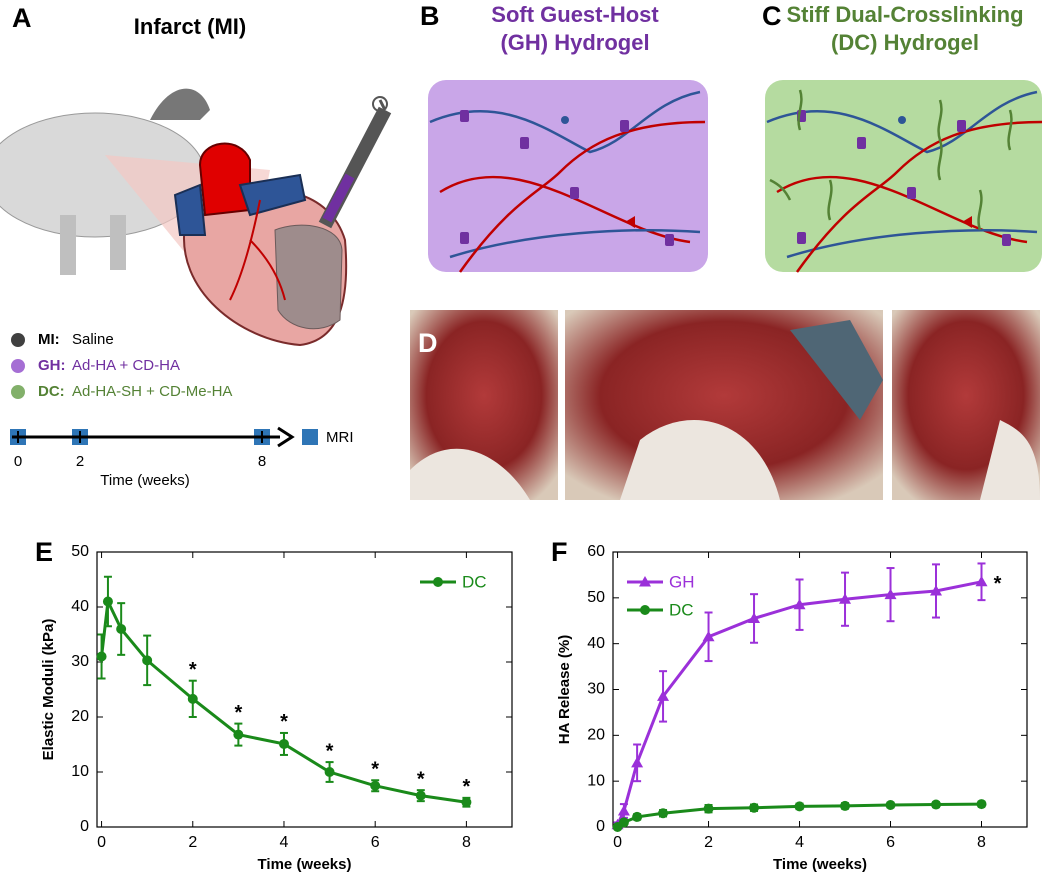 This screenshot has height=877, width=1050. Describe the element at coordinates (340, 437) in the screenshot. I see `timeline-legend: MRI` at that location.